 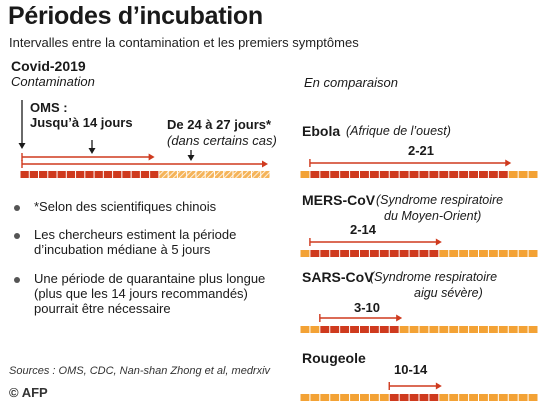 What do you see at coordinates (222, 140) in the screenshot?
I see `extended-range-note: (dans certains cas)` at bounding box center [222, 140].